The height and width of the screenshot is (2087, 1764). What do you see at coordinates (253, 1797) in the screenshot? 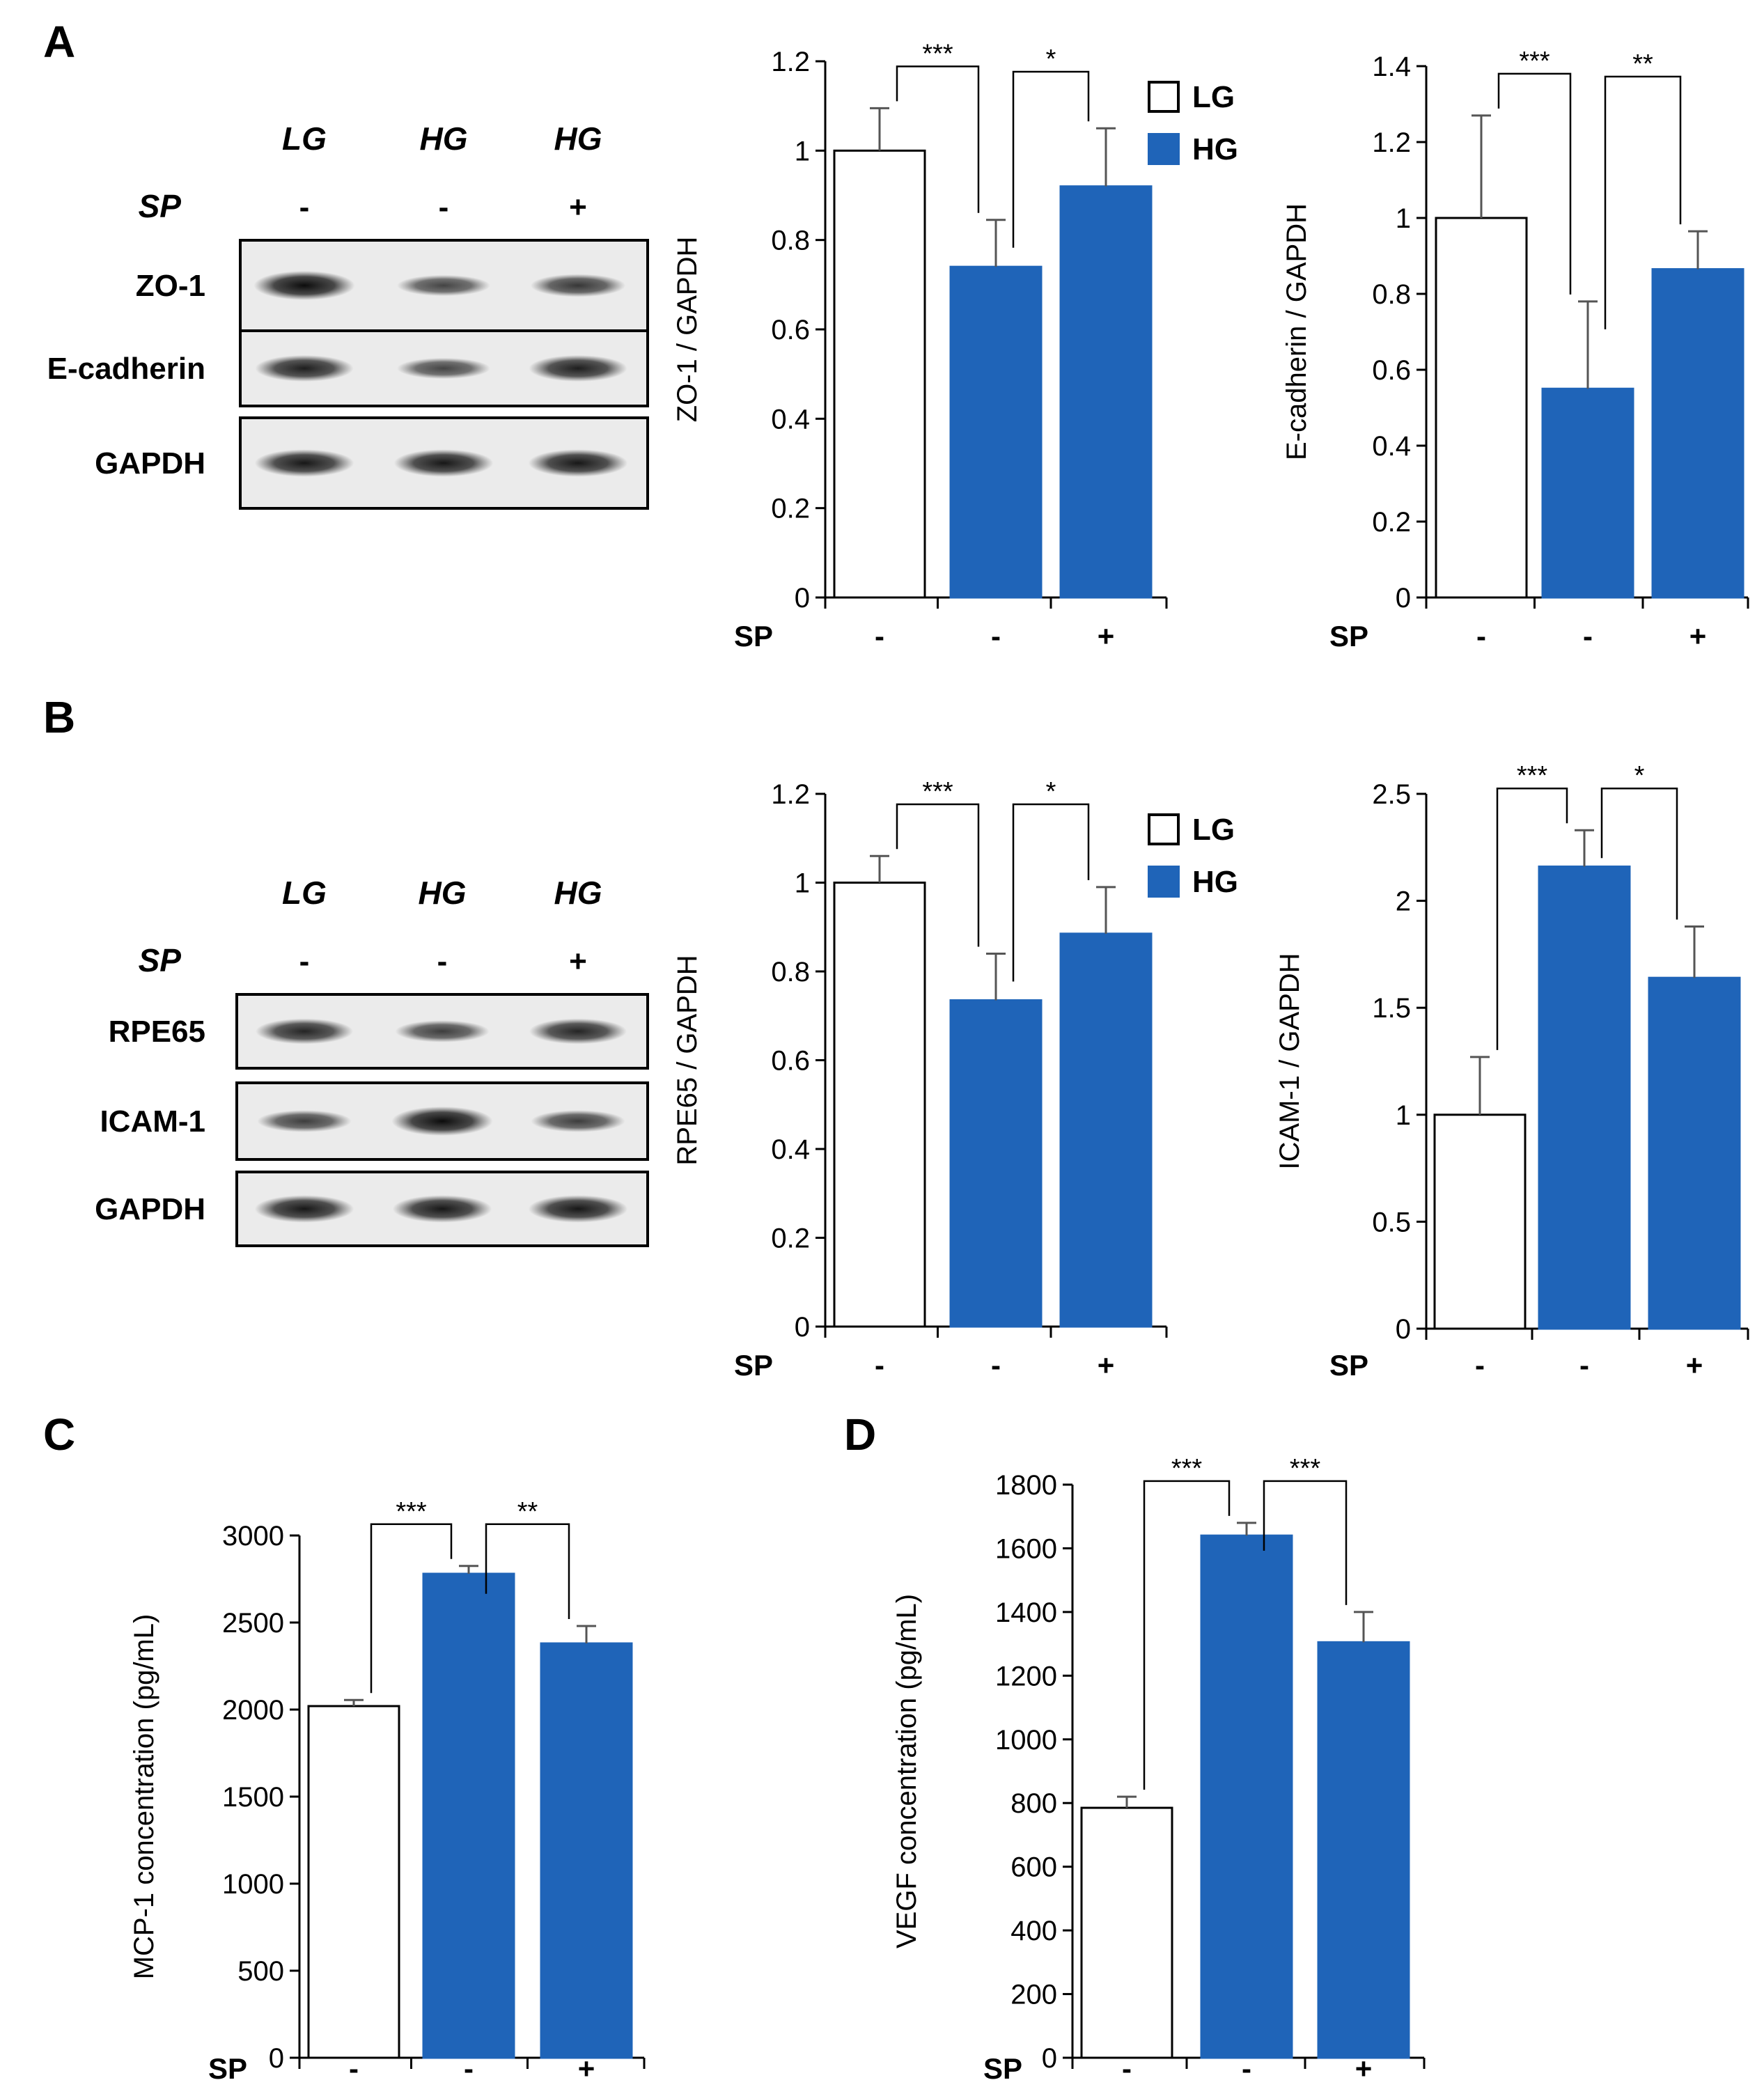
I see `y-tick-label: 1500` at bounding box center [253, 1797].